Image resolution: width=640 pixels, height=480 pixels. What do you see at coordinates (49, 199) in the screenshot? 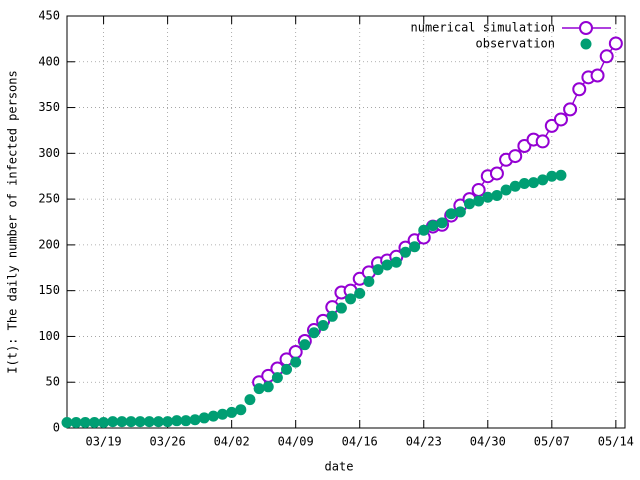
I see `y-tick-label: 250` at bounding box center [49, 199].